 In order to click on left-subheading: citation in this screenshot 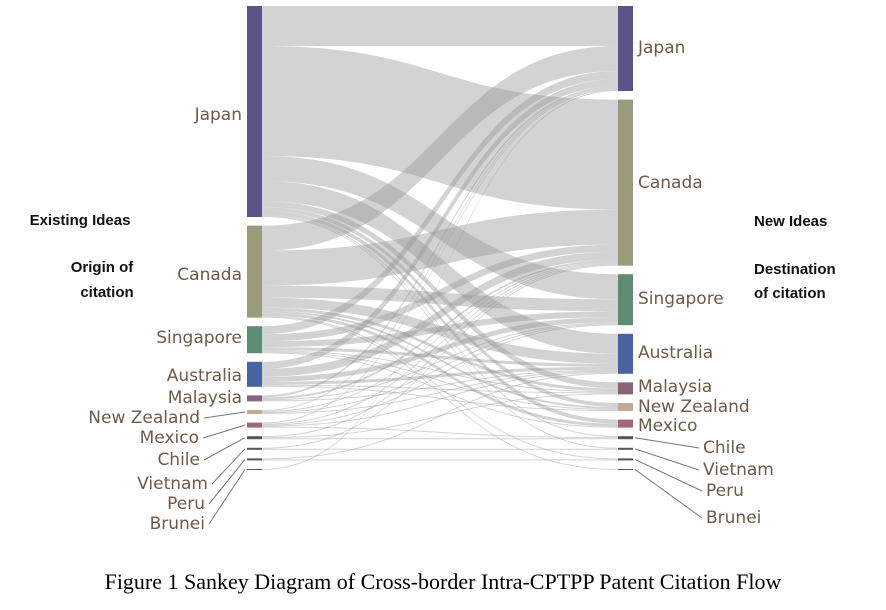, I will do `click(106, 292)`.